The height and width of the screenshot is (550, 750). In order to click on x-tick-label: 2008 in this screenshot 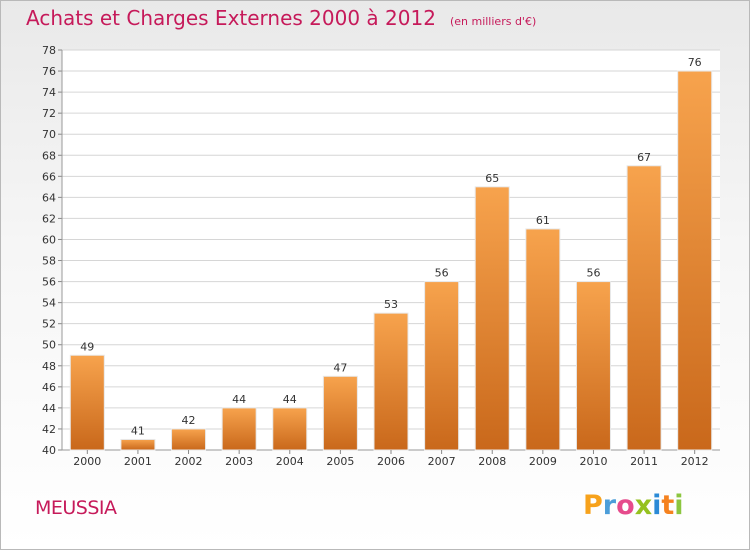, I will do `click(492, 461)`.